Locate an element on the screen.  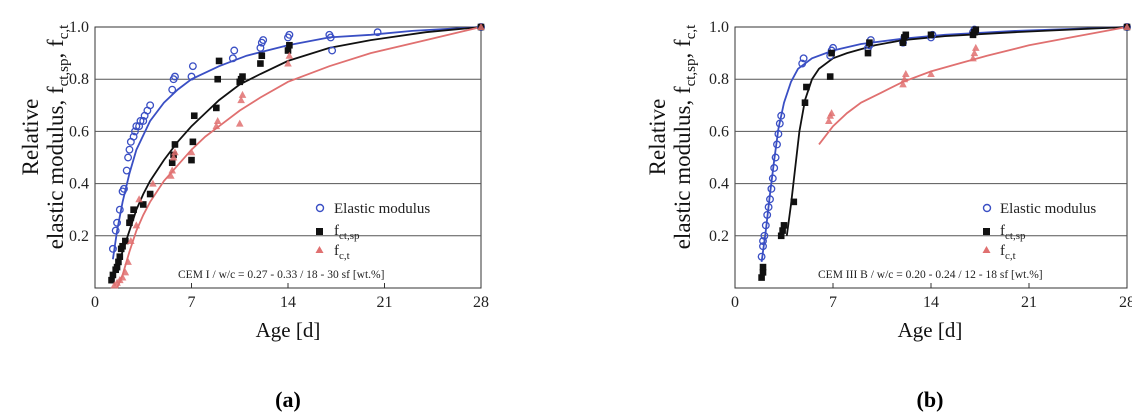
legend-a: Elastic modulus fct,sp fc,t is located at coordinates (372, 231).